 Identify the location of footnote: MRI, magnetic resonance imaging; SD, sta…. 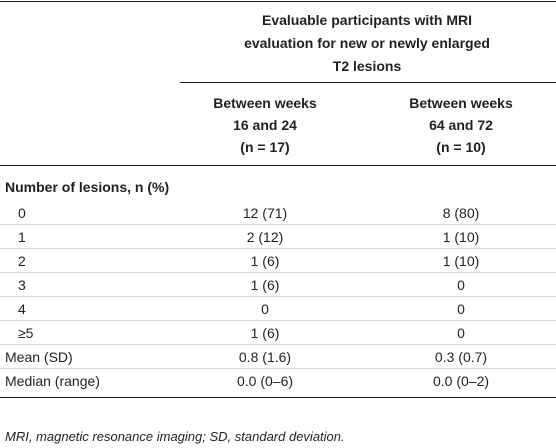
(175, 436).